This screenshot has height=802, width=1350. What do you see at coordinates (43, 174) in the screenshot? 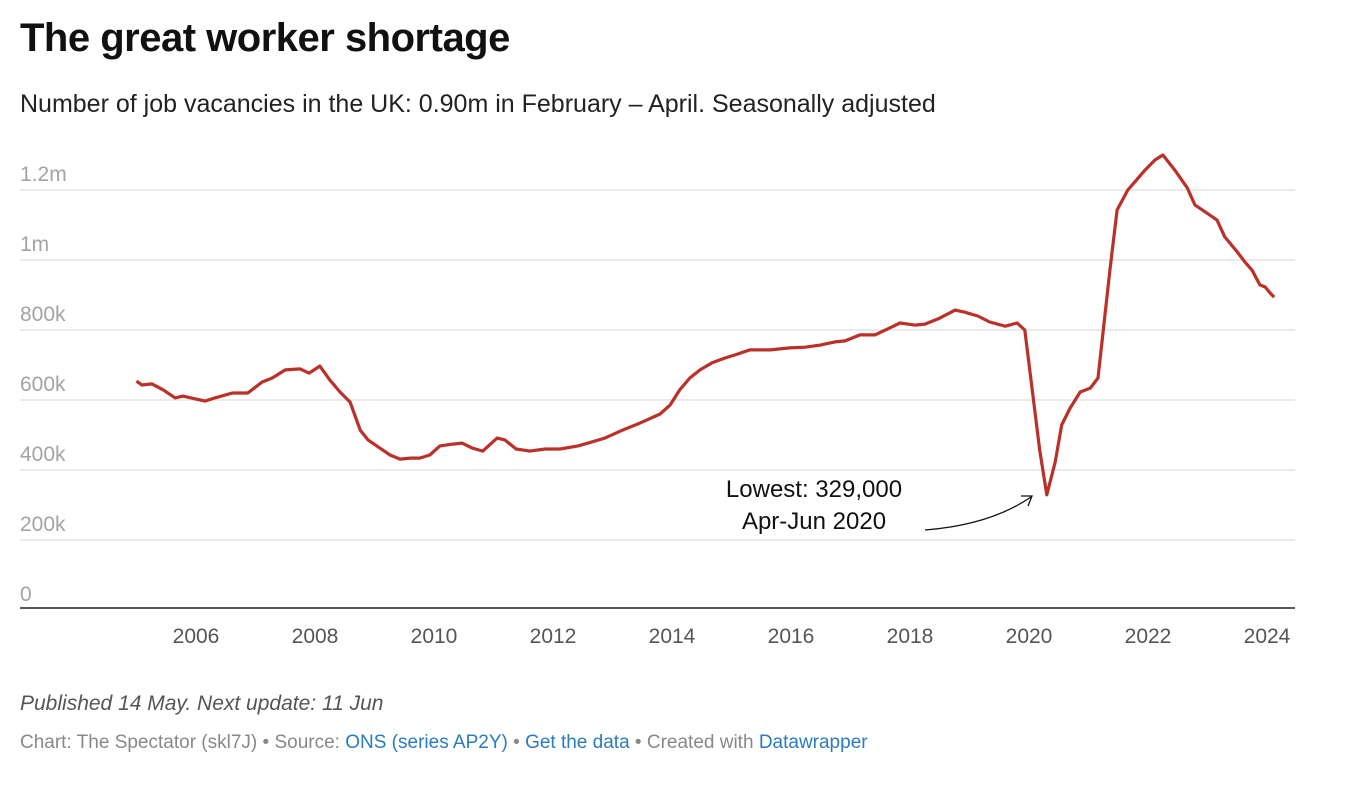
I see `y-tick-label: 1.2m` at bounding box center [43, 174].